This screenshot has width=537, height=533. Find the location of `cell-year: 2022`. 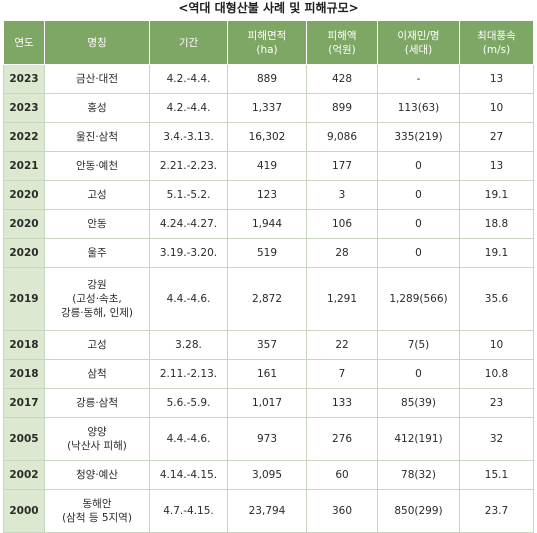

cell-year: 2022 is located at coordinates (24, 137).